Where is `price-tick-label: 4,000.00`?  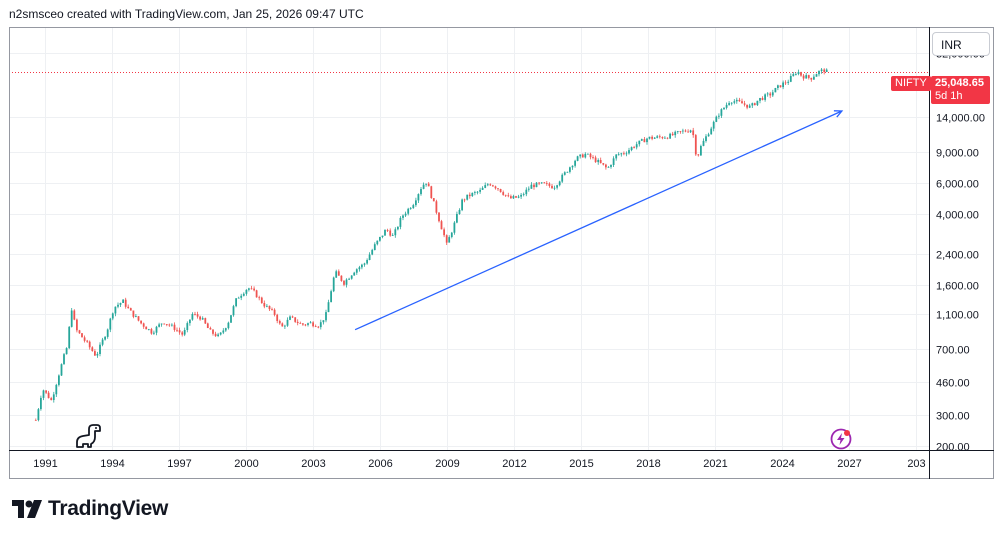
price-tick-label: 4,000.00 is located at coordinates (957, 216).